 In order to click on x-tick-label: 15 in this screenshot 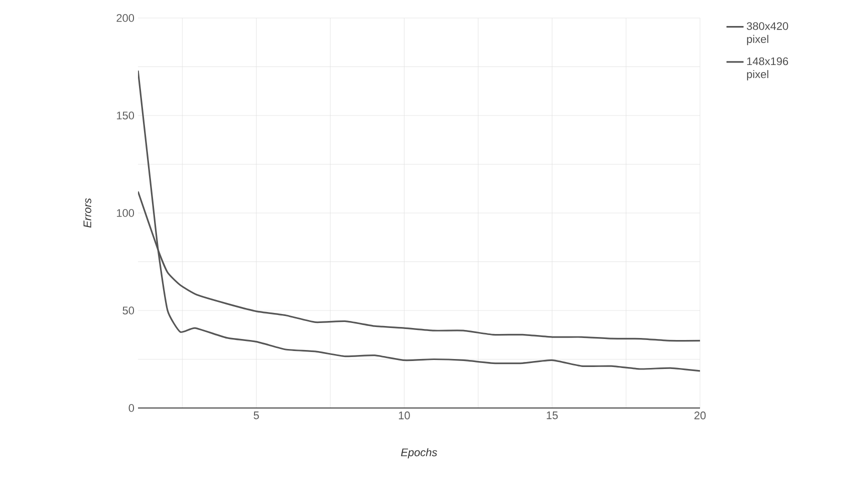, I will do `click(552, 416)`.